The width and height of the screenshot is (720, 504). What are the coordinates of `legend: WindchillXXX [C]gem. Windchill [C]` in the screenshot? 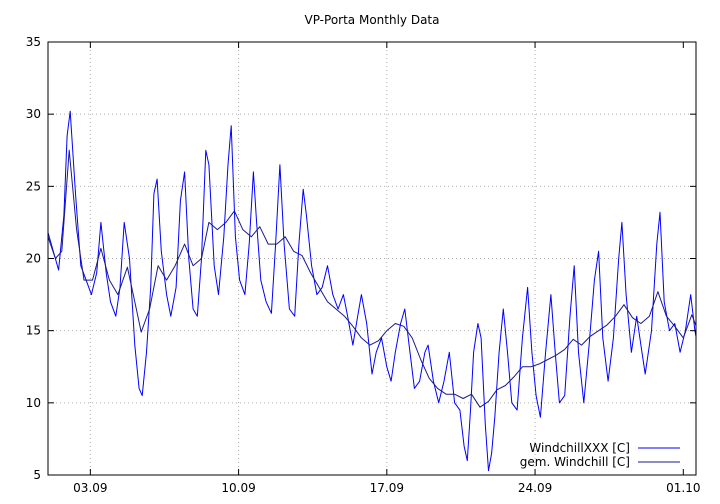 It's located at (600, 455).